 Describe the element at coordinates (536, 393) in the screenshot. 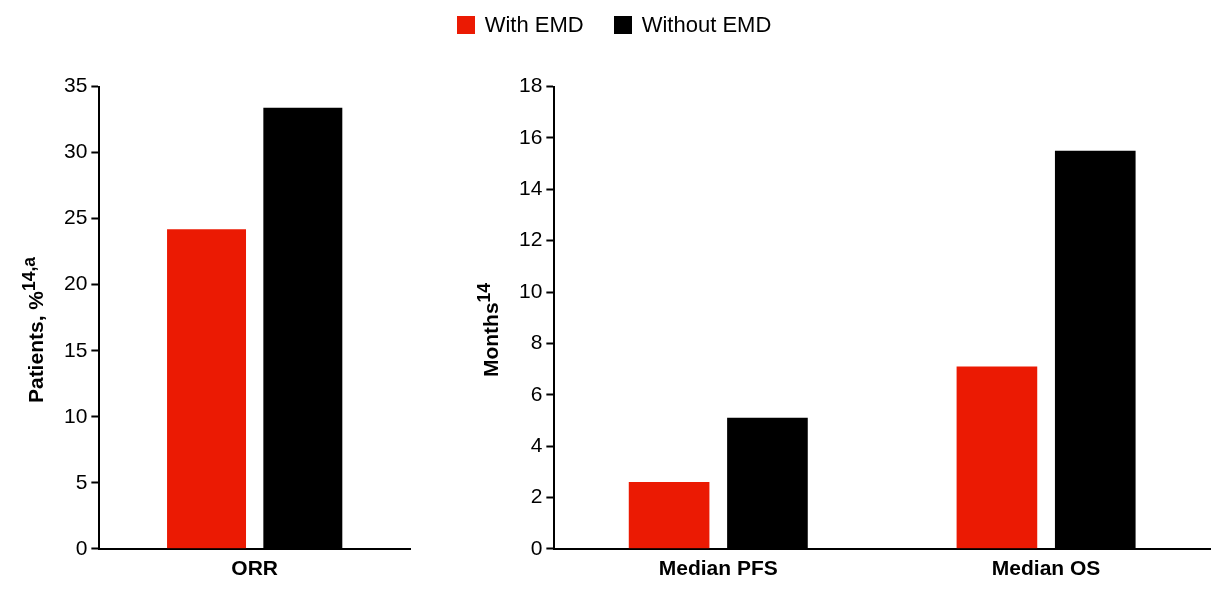

I see `y-tick-label: 6` at that location.